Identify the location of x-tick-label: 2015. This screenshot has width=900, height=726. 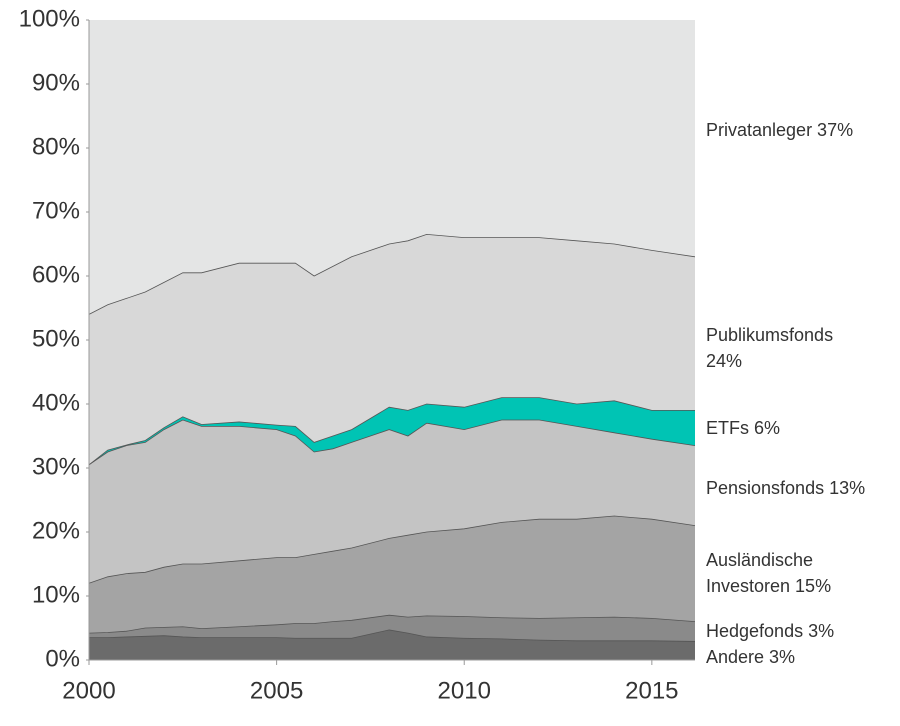
(651, 690).